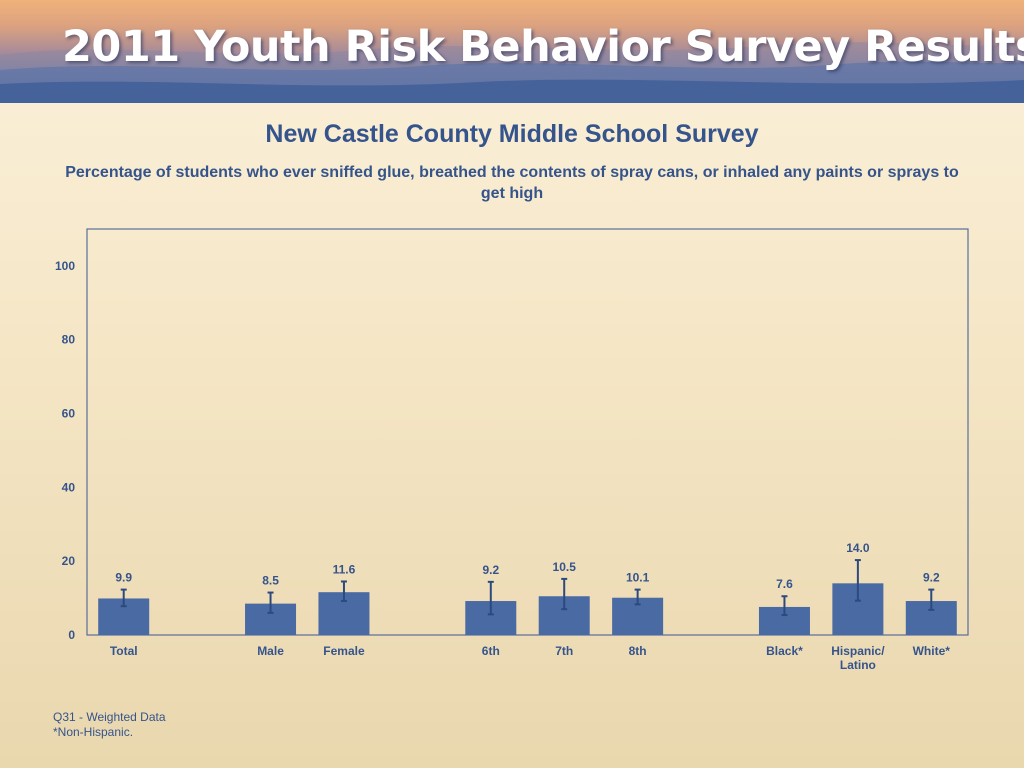  Describe the element at coordinates (124, 651) in the screenshot. I see `x-tick-label: Total` at that location.